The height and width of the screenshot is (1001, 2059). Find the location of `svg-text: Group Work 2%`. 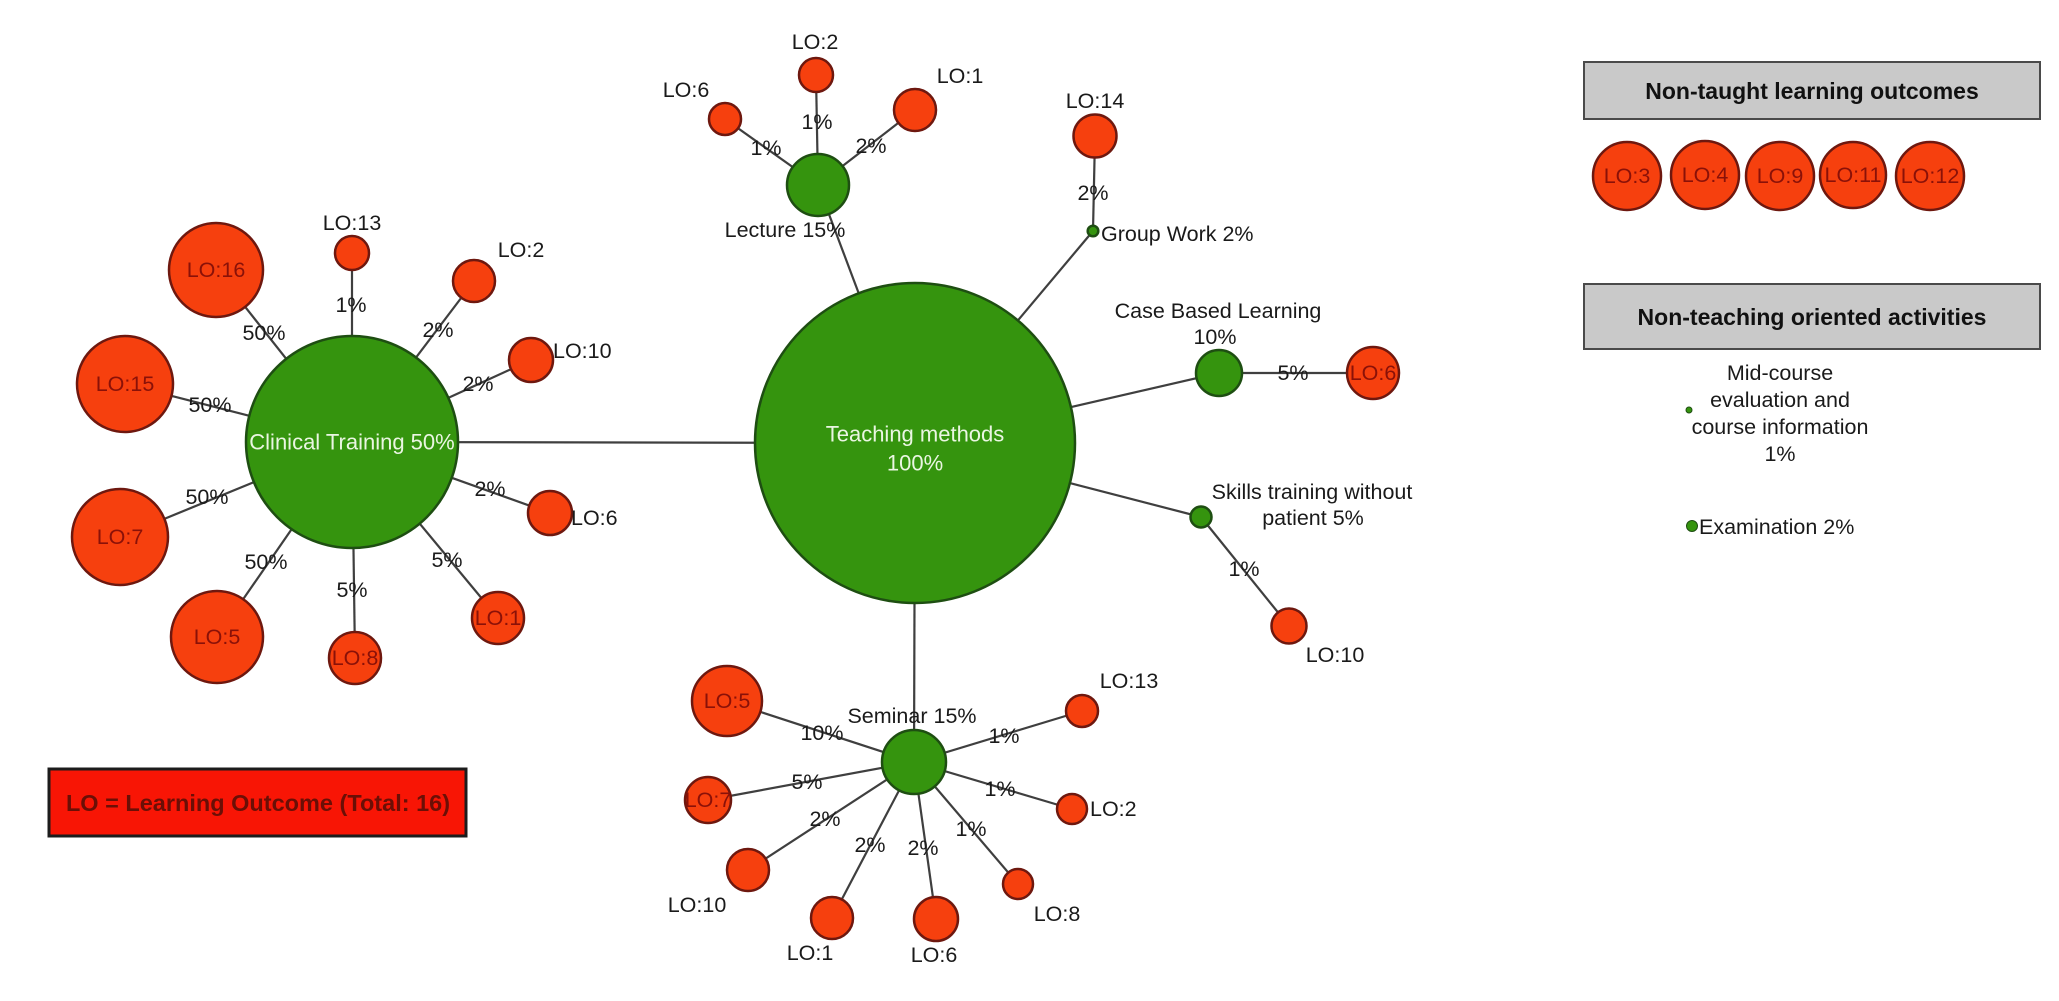

svg-text: Group Work 2% is located at coordinates (1177, 234).